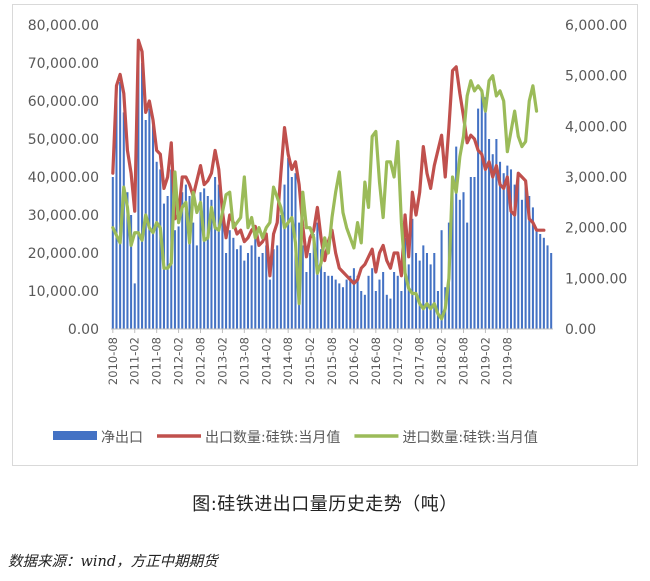  Describe the element at coordinates (83, 330) in the screenshot. I see `left-tick-label: 0.00` at that location.